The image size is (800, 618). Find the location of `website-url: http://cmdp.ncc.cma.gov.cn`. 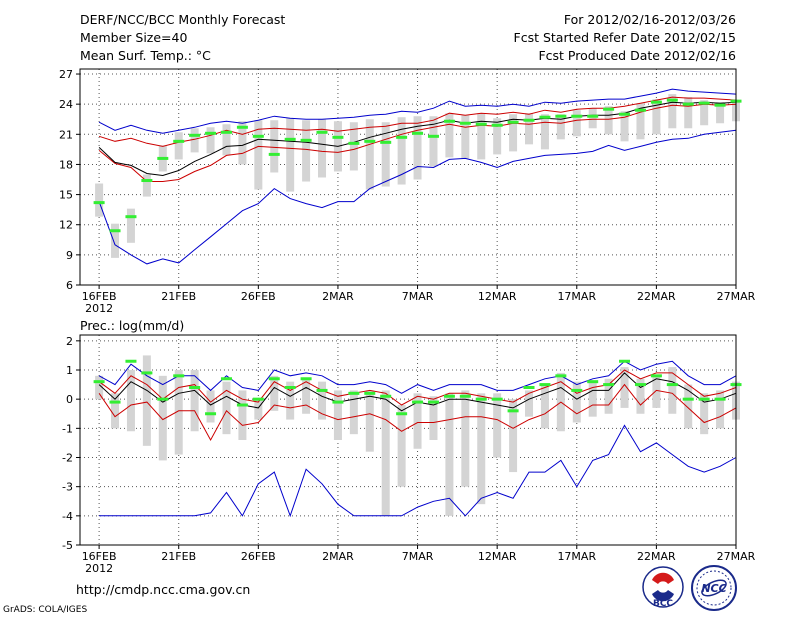

website-url: http://cmdp.ncc.cma.gov.cn is located at coordinates (163, 589).